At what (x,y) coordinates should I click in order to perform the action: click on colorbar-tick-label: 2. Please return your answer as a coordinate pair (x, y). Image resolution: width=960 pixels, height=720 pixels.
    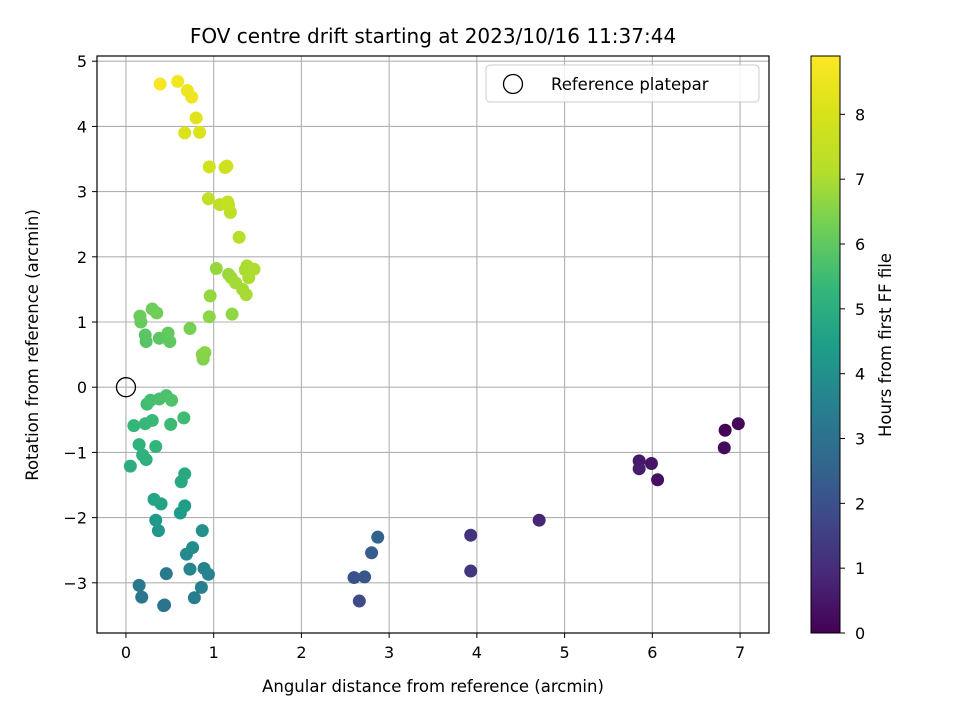
    Looking at the image, I should click on (860, 503).